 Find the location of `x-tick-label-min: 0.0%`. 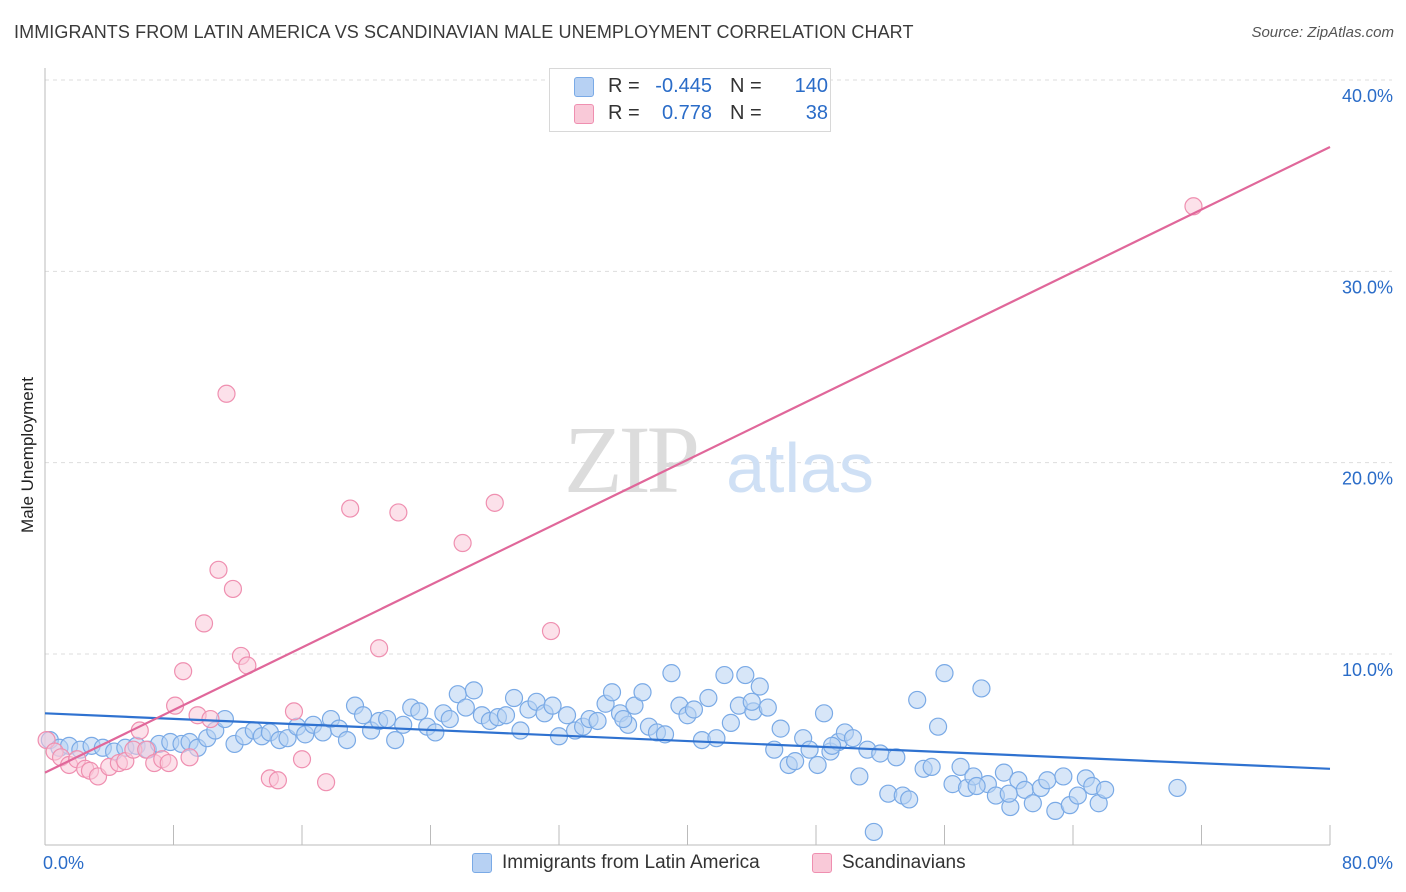

x-tick-label-min: 0.0% is located at coordinates (63, 863).